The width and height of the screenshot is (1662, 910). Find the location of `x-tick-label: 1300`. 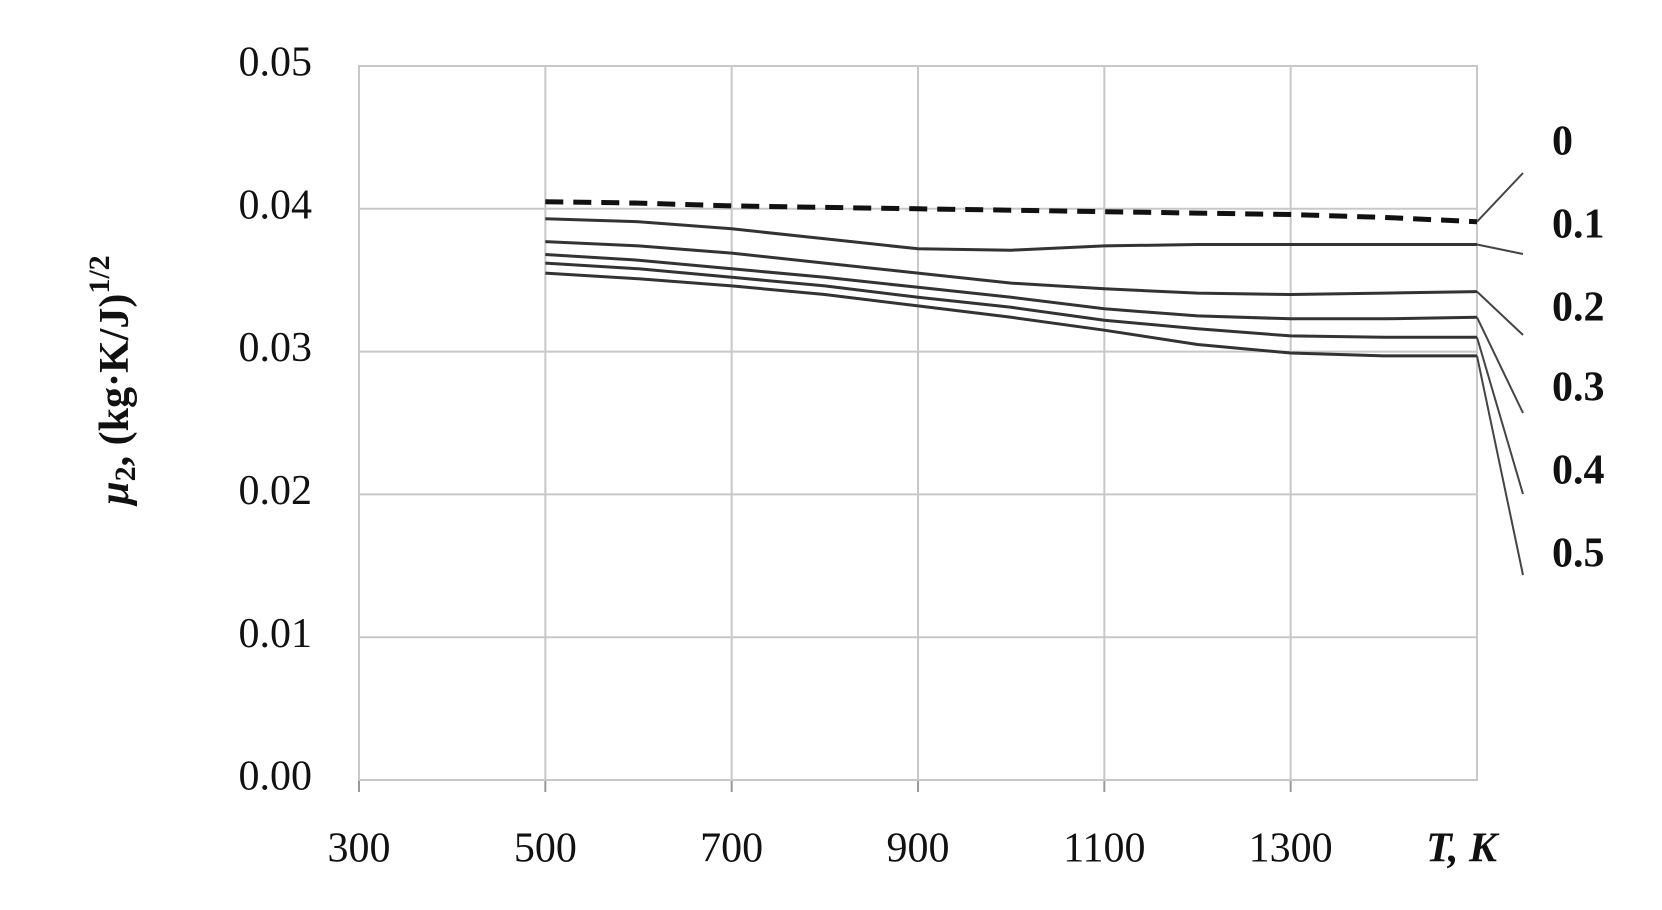

x-tick-label: 1300 is located at coordinates (1291, 849).